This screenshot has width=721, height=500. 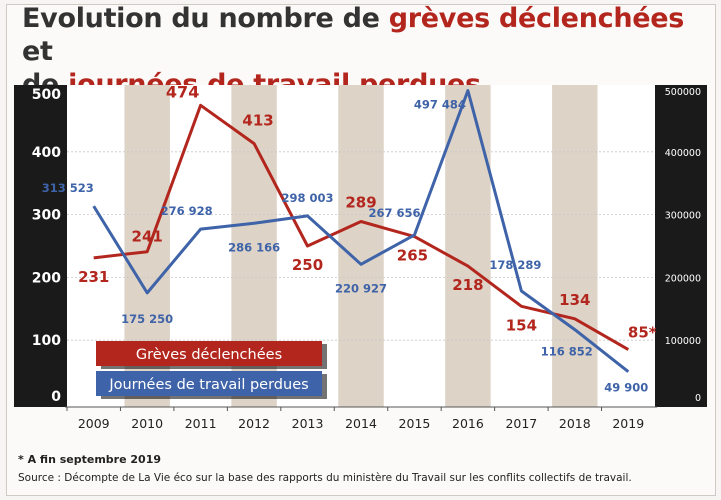 I want to click on title-highlight-strikes: grèves déclenchées, so click(x=536, y=18).